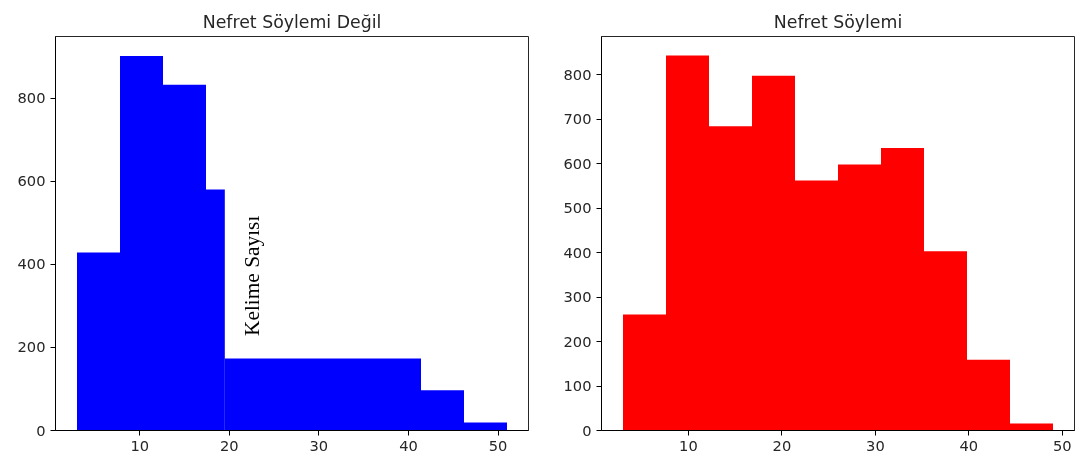 The height and width of the screenshot is (471, 1088). Describe the element at coordinates (292, 21) in the screenshot. I see `chart-title: Nefret Söylemi Değil` at that location.